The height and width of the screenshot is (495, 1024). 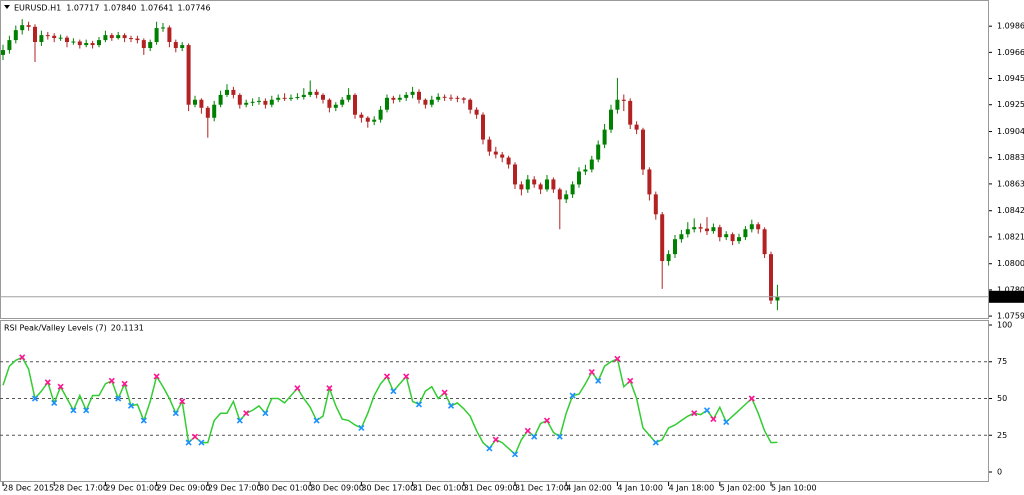 I want to click on x-tick-label: 29 Dec 09:00, so click(x=184, y=488).